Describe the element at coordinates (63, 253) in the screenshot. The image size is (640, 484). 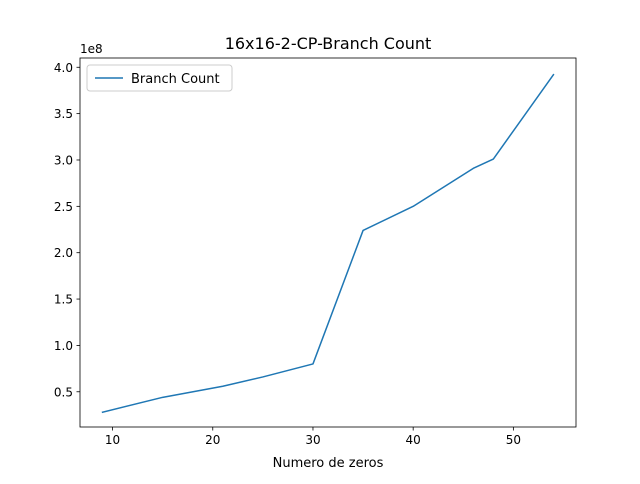
I see `y-tick-label: 2.0` at that location.